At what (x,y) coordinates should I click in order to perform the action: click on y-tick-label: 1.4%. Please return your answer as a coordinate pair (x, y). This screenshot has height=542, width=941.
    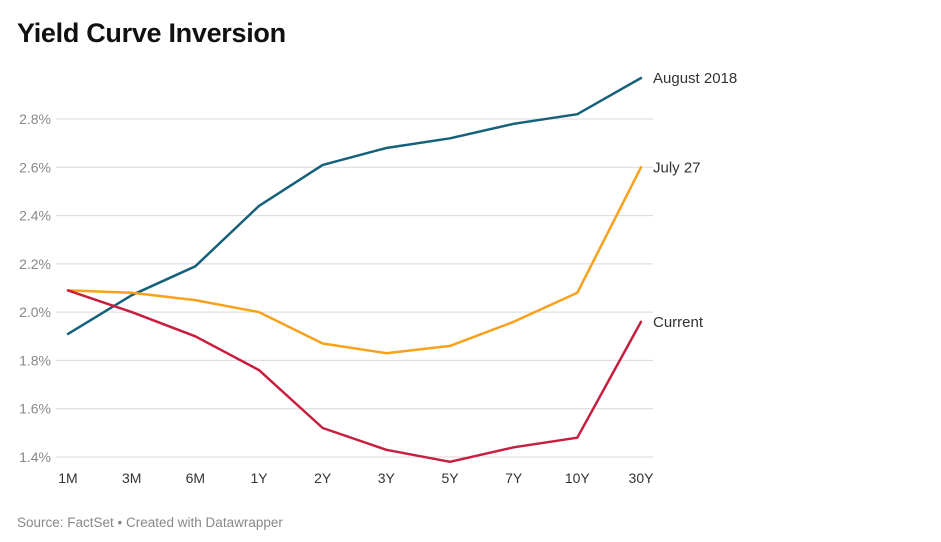
    Looking at the image, I should click on (35, 457).